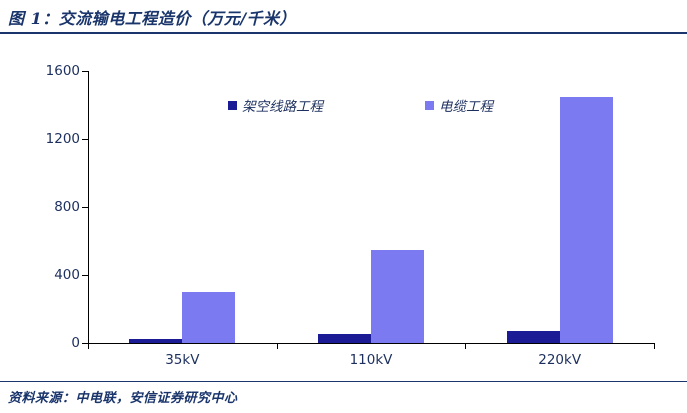 The width and height of the screenshot is (687, 413). I want to click on legend-item-cable: 电缆工程, so click(459, 105).